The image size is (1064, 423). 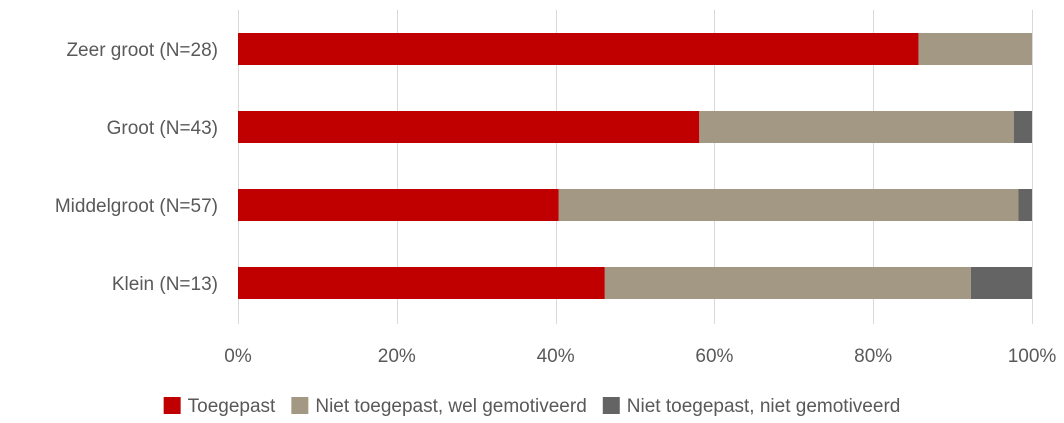 What do you see at coordinates (764, 406) in the screenshot?
I see `legend-label-2: Niet toegepast, niet gemotiveerd` at bounding box center [764, 406].